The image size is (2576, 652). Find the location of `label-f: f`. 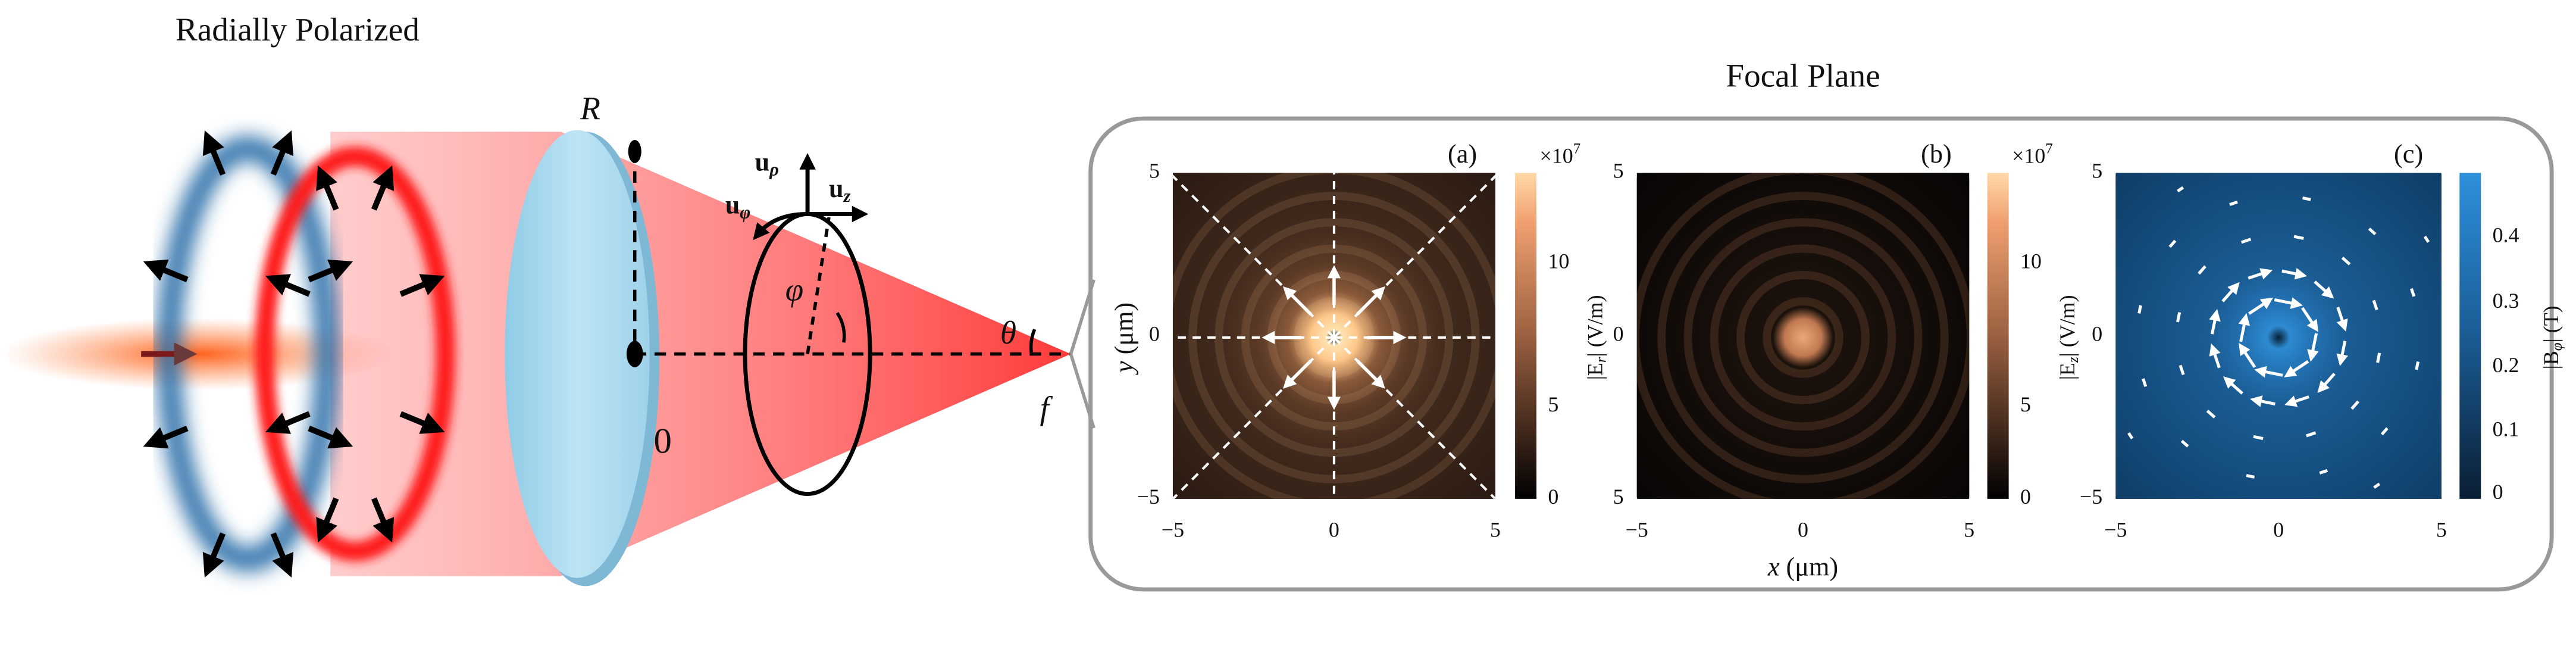

label-f: f is located at coordinates (1046, 408).